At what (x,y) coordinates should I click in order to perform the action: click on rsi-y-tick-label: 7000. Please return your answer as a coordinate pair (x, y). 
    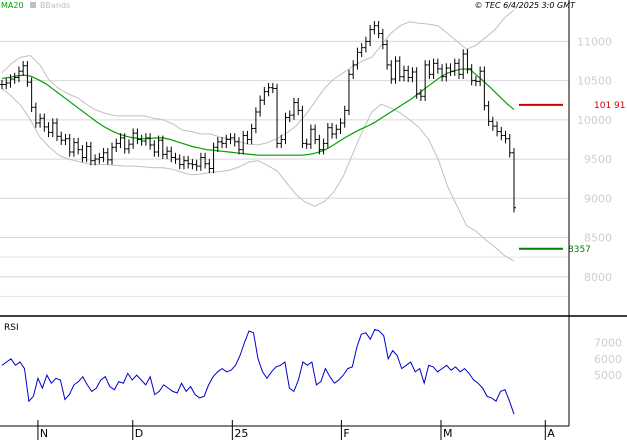
    Looking at the image, I should click on (608, 342).